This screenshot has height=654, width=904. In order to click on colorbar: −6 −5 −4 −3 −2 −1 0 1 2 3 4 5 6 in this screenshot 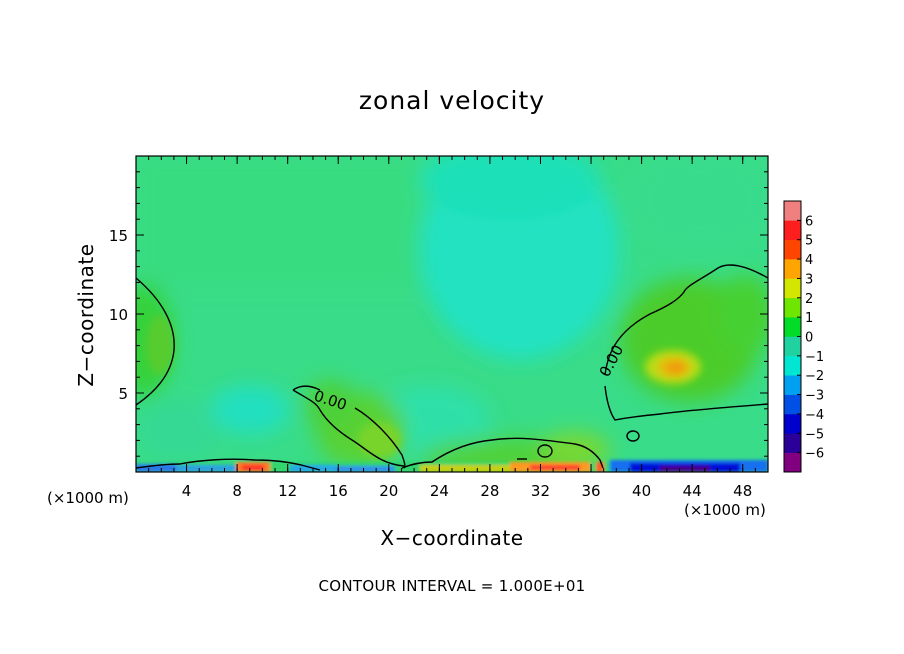, I will do `click(803, 336)`.